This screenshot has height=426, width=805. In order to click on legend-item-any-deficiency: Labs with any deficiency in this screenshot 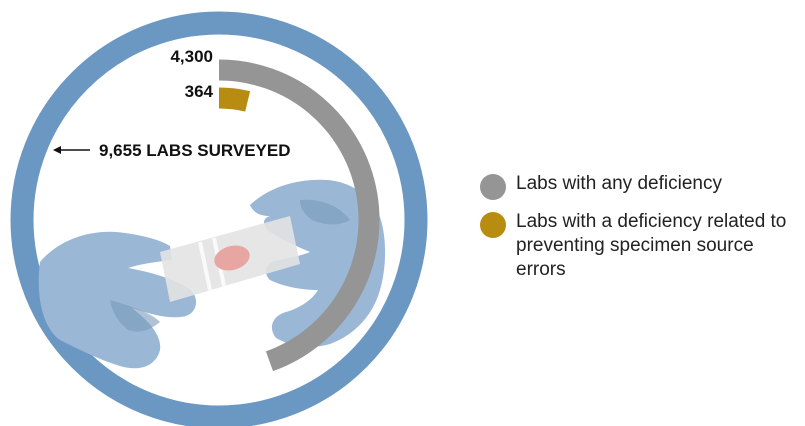, I will do `click(640, 186)`.